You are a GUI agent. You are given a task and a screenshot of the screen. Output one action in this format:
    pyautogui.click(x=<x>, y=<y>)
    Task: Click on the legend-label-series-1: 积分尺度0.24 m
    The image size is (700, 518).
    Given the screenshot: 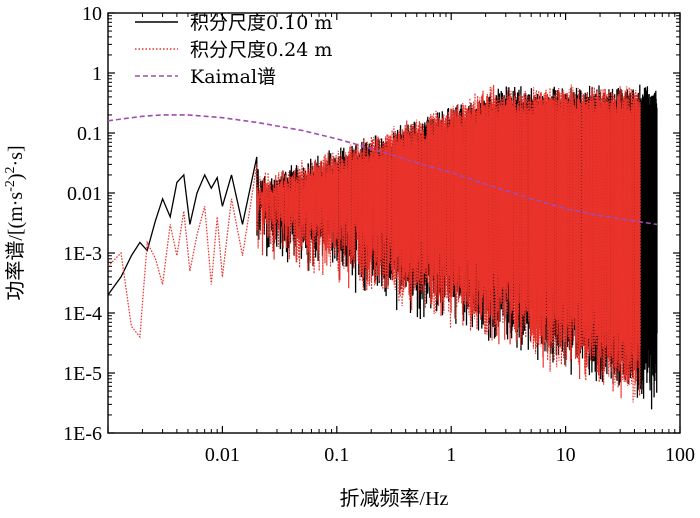 What is the action you would take?
    pyautogui.click(x=261, y=50)
    